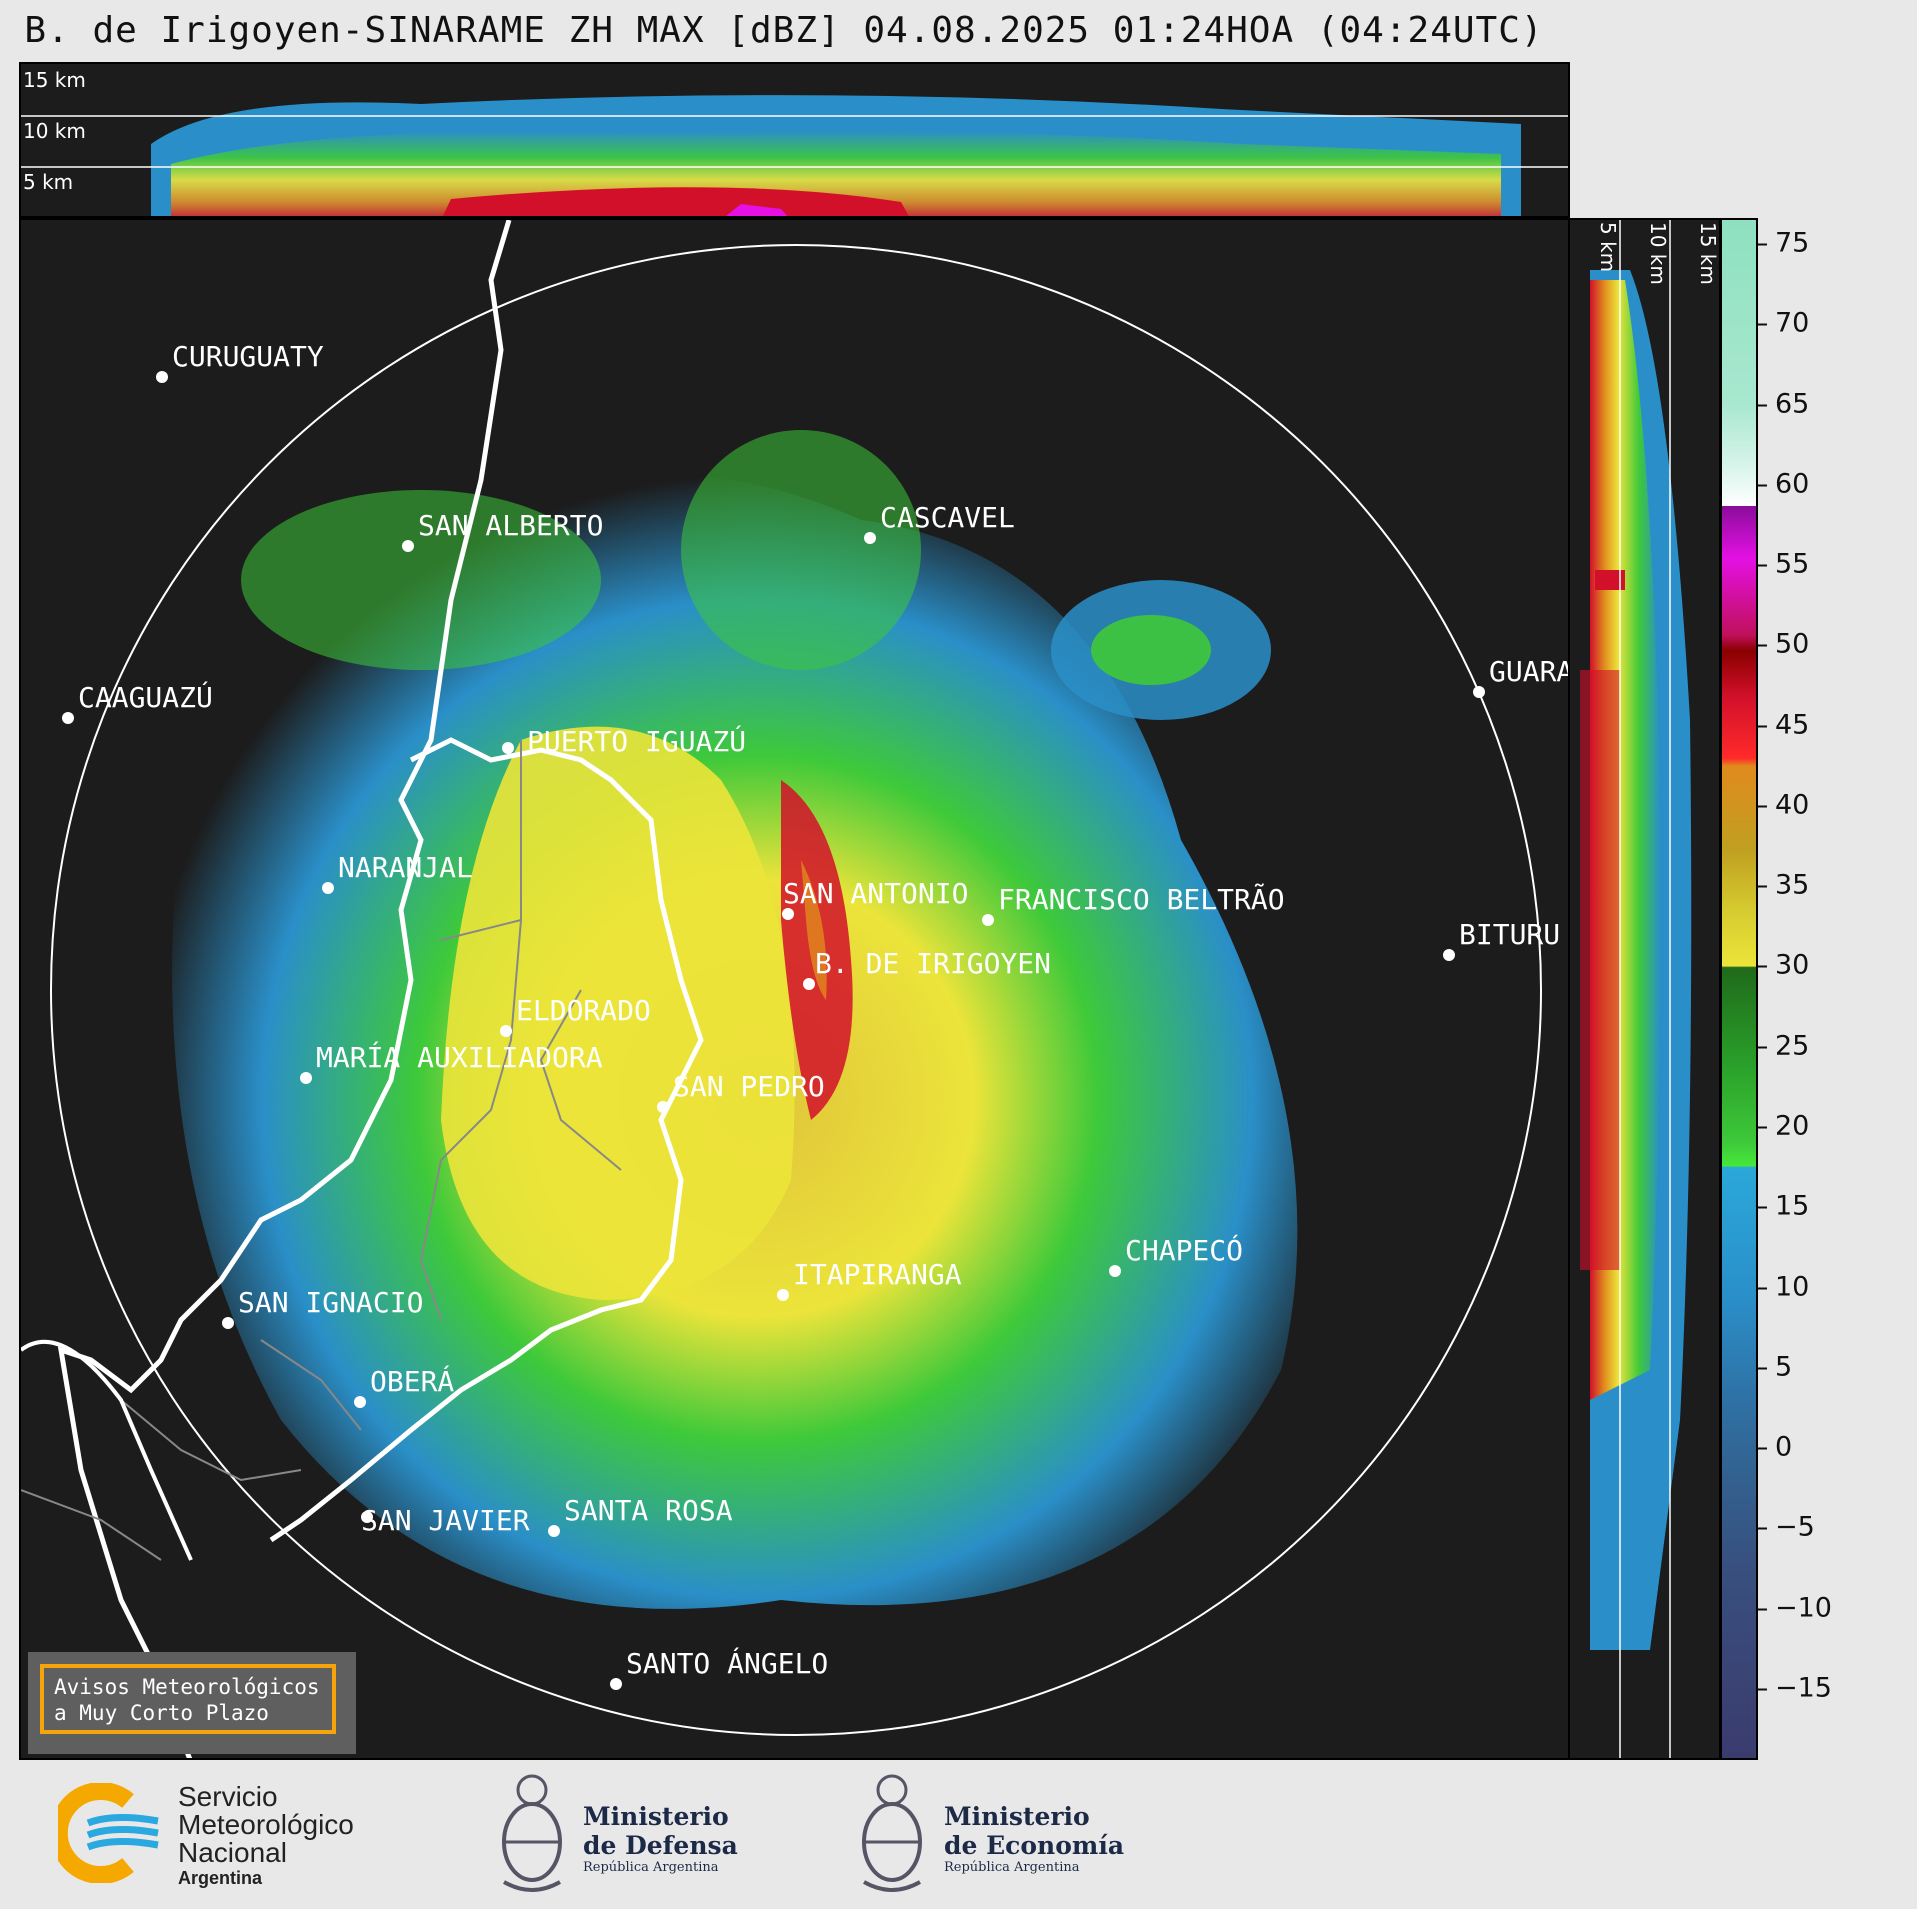 This screenshot has width=1917, height=1909. I want to click on city-label-b-de-irigoyen: B. DE IRIGOYEN, so click(933, 963).